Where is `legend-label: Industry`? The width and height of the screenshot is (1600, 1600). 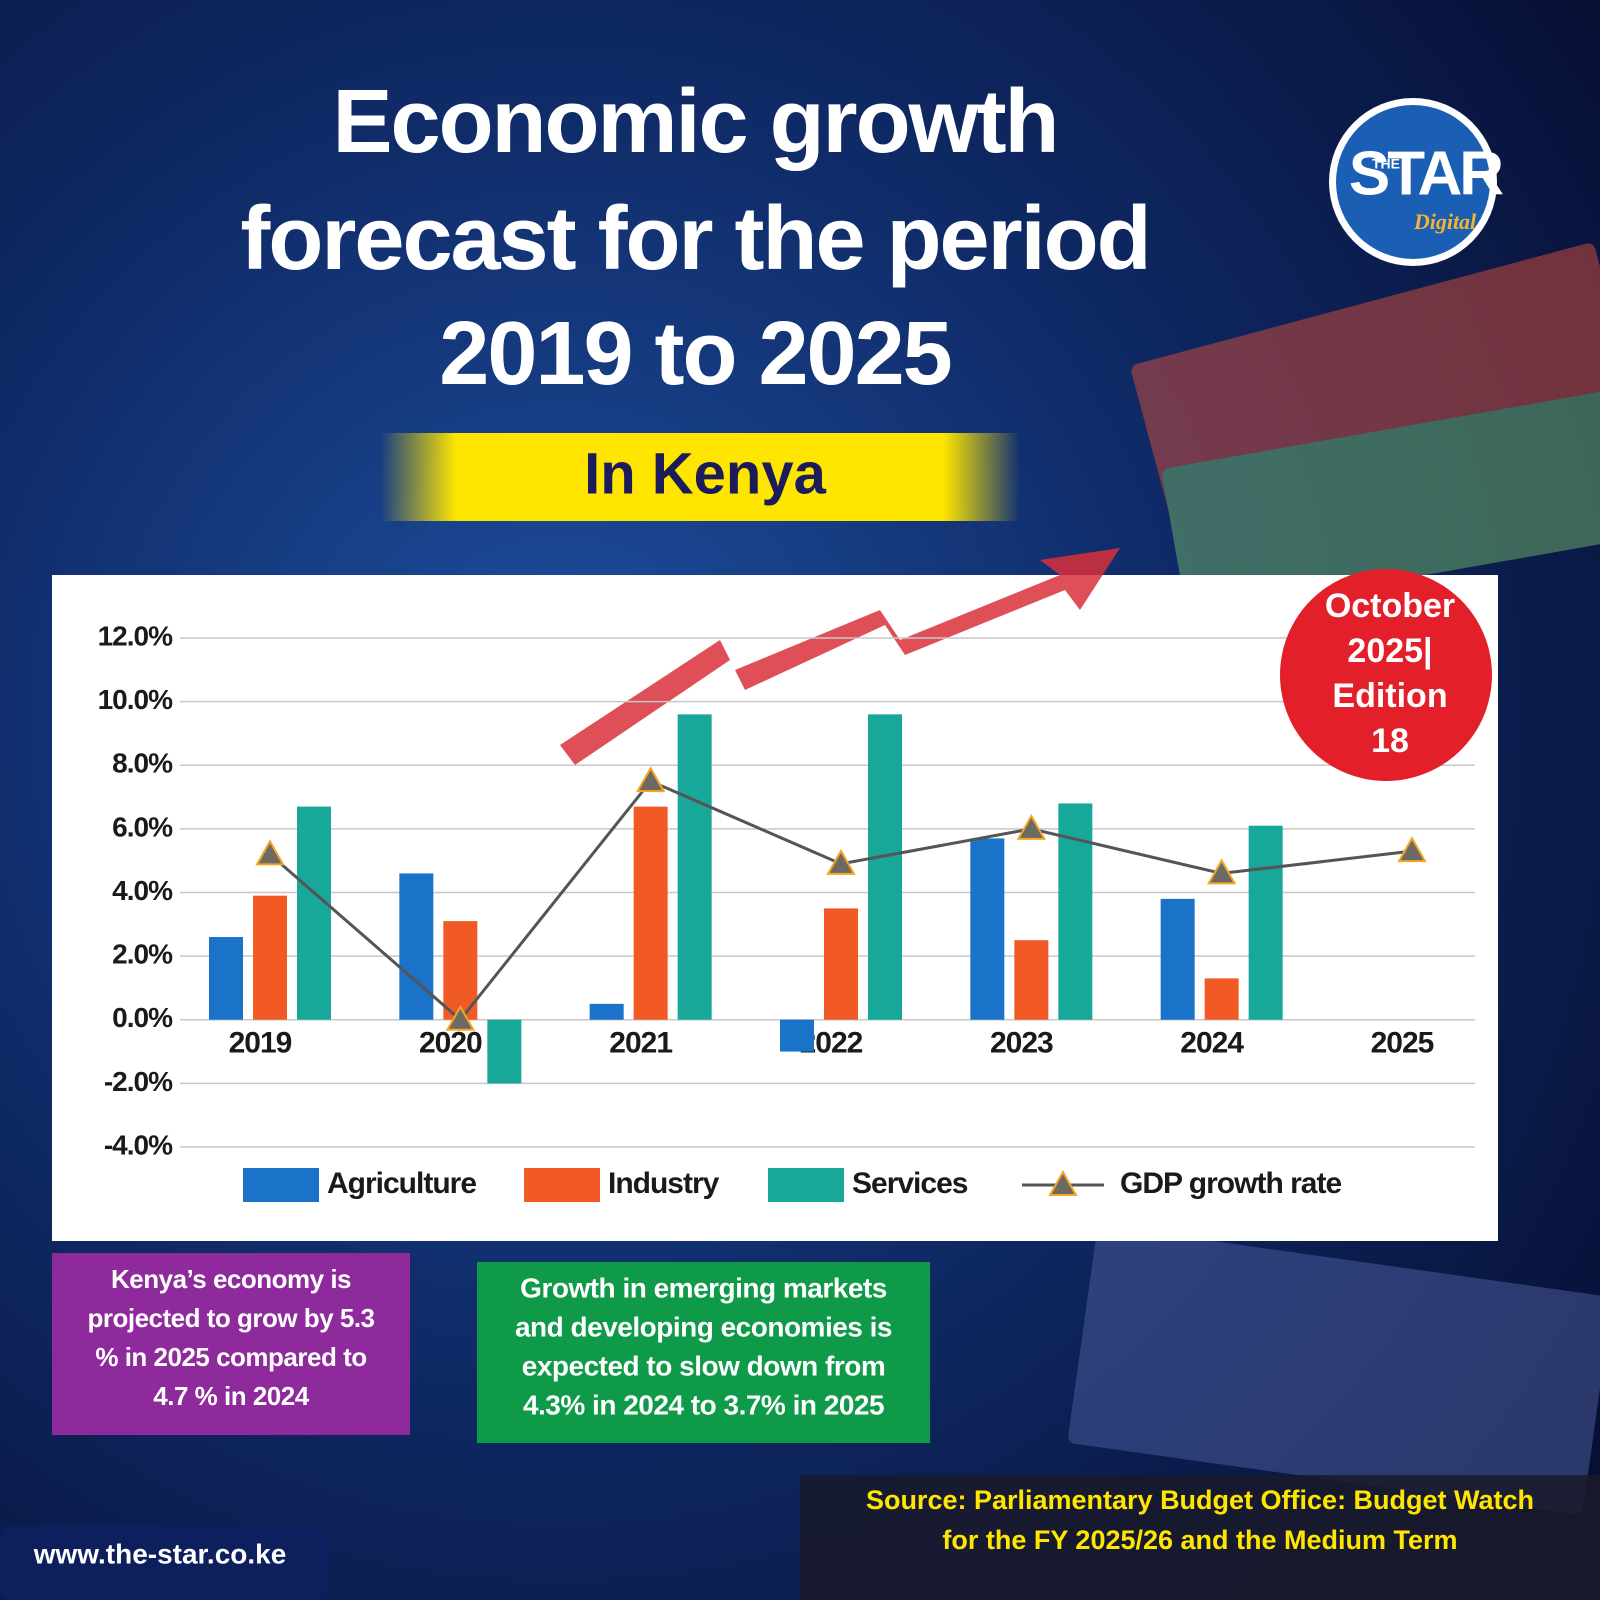
legend-label: Industry is located at coordinates (664, 1183).